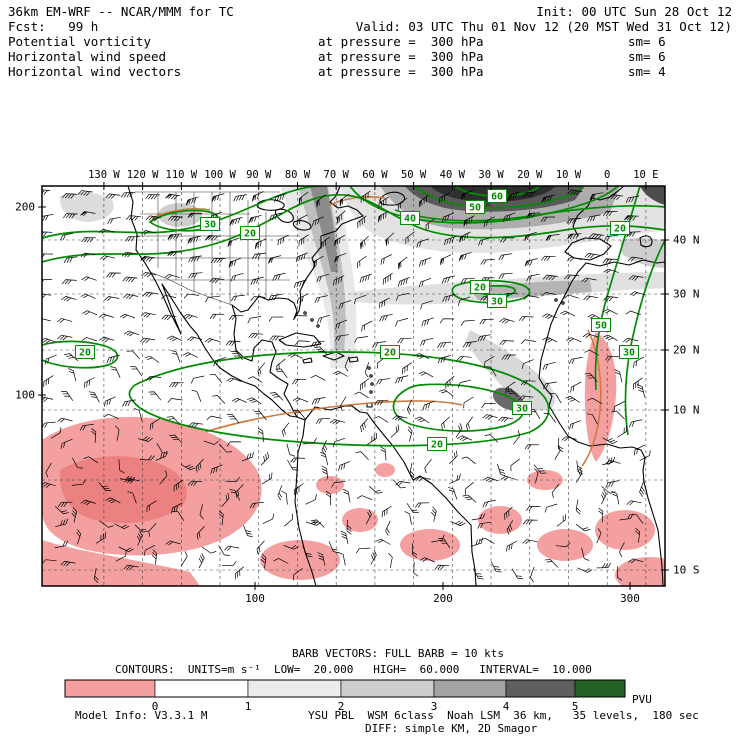  Describe the element at coordinates (371, 392) in the screenshot. I see `lesser-antilles` at that location.